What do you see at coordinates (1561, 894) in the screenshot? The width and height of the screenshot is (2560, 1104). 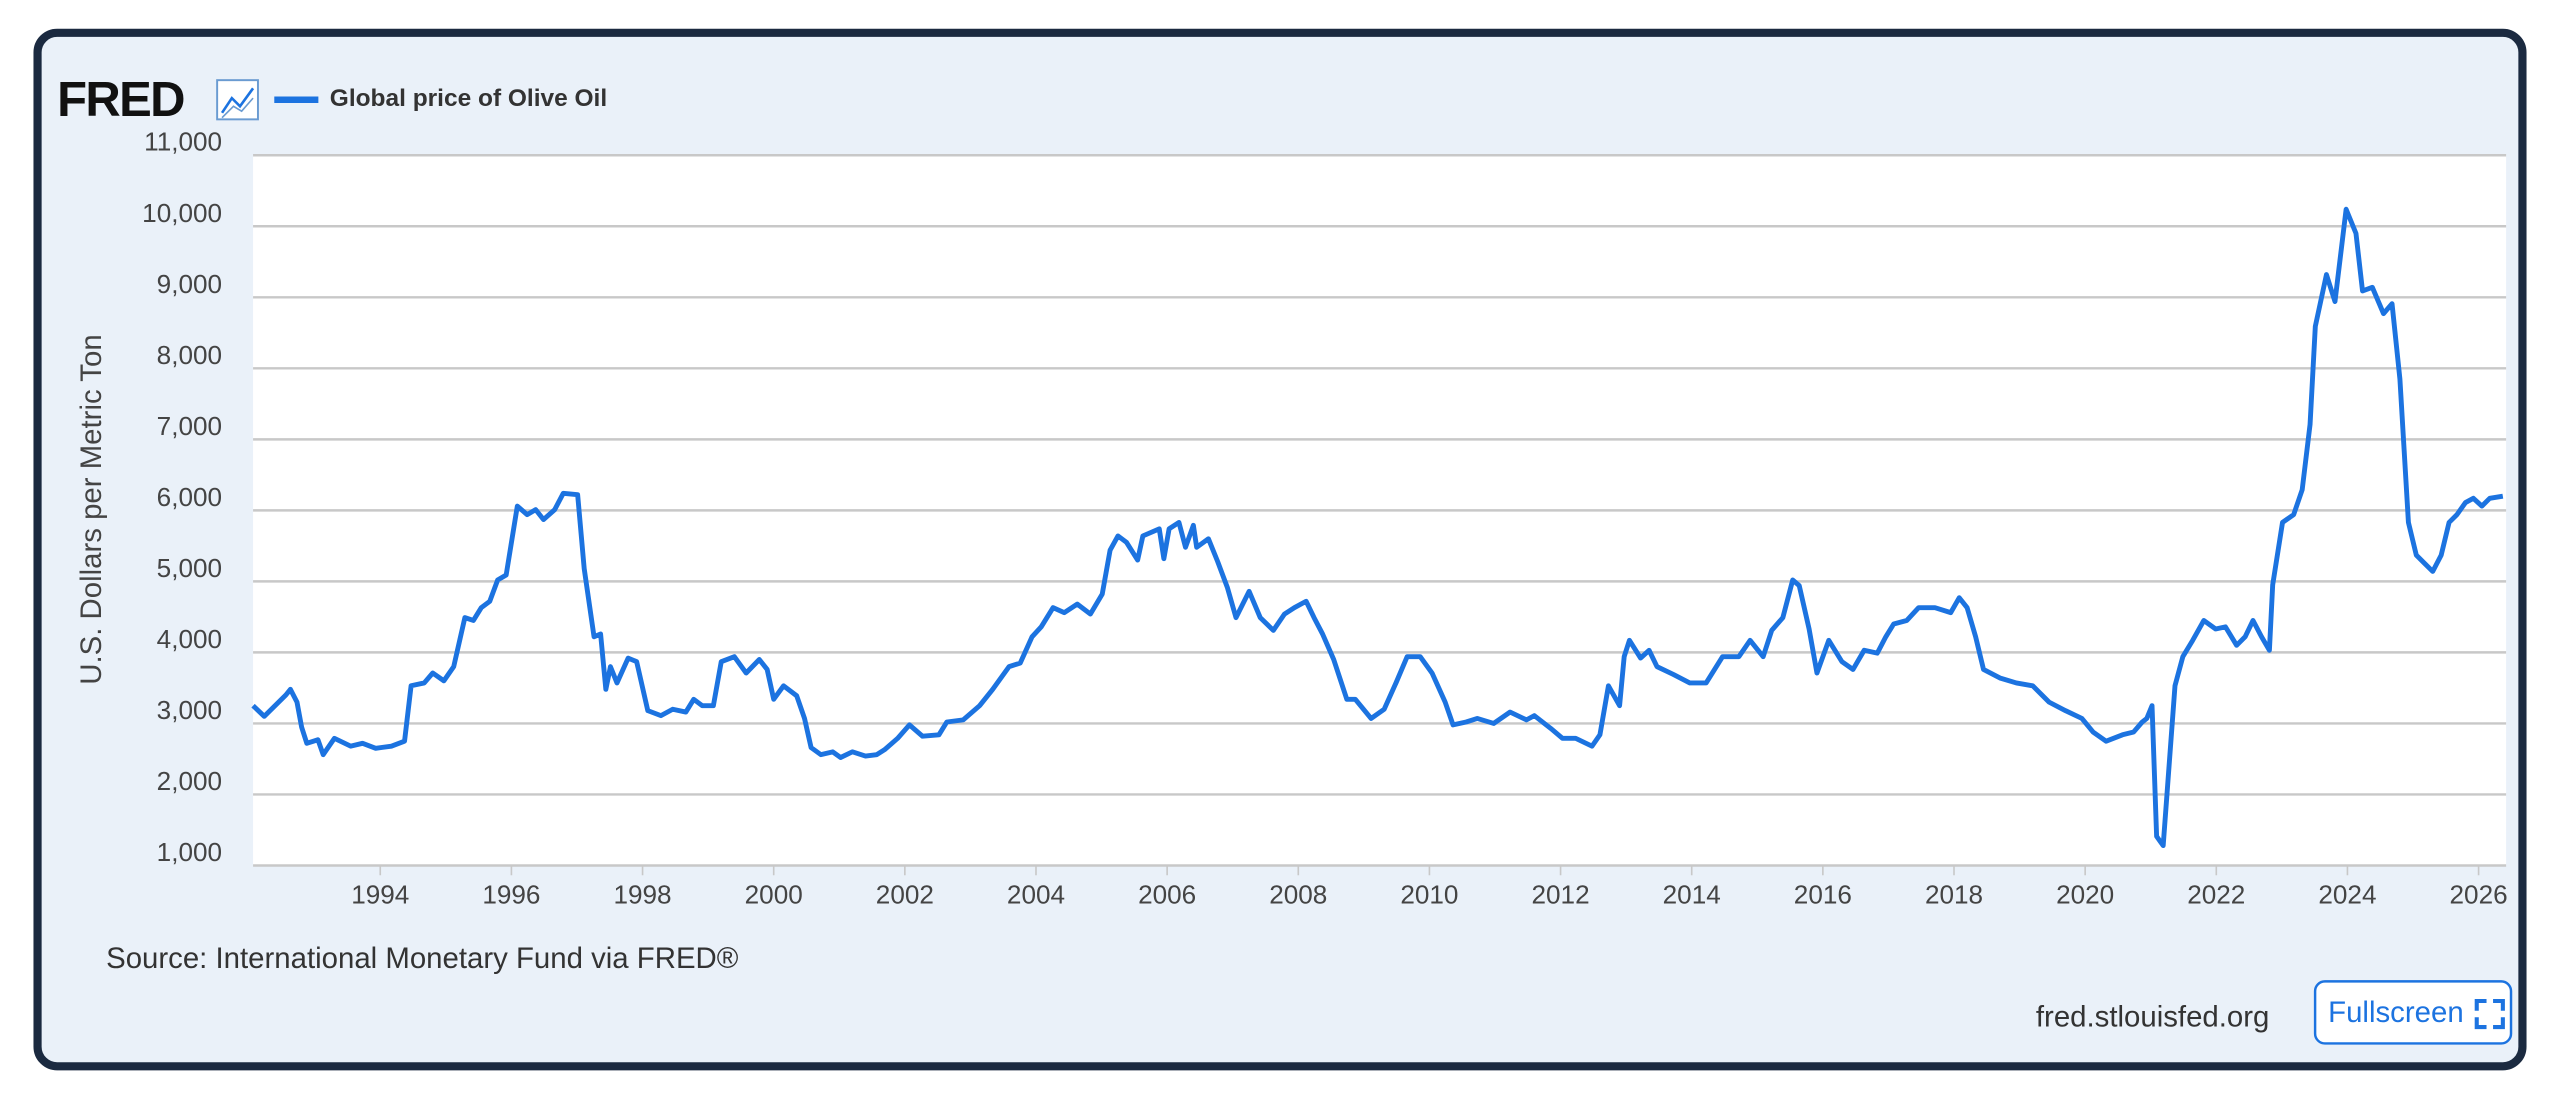 I see `x-tick-label: 2012` at bounding box center [1561, 894].